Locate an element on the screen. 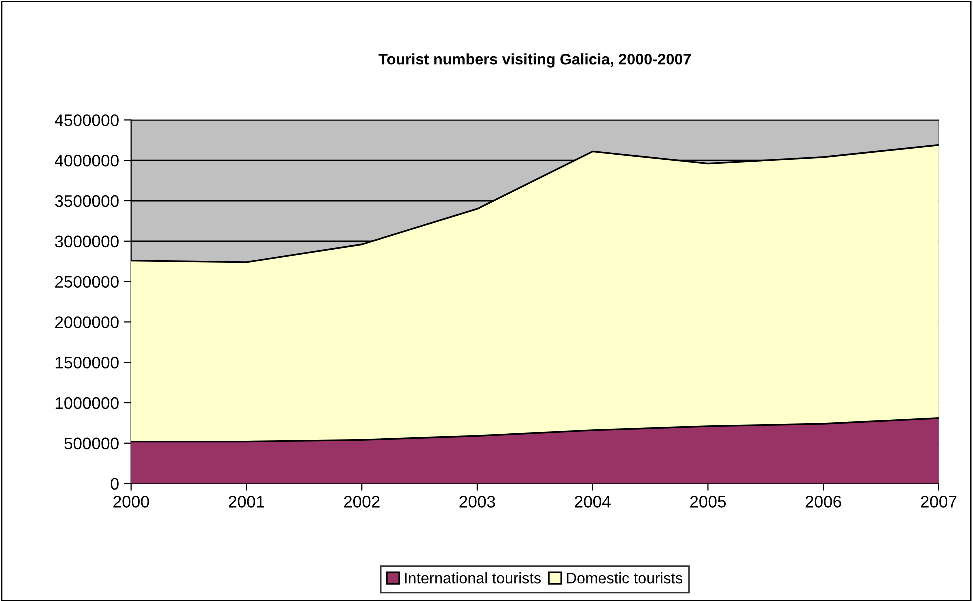 Image resolution: width=973 pixels, height=601 pixels. x-tick-label: 2006 is located at coordinates (824, 502).